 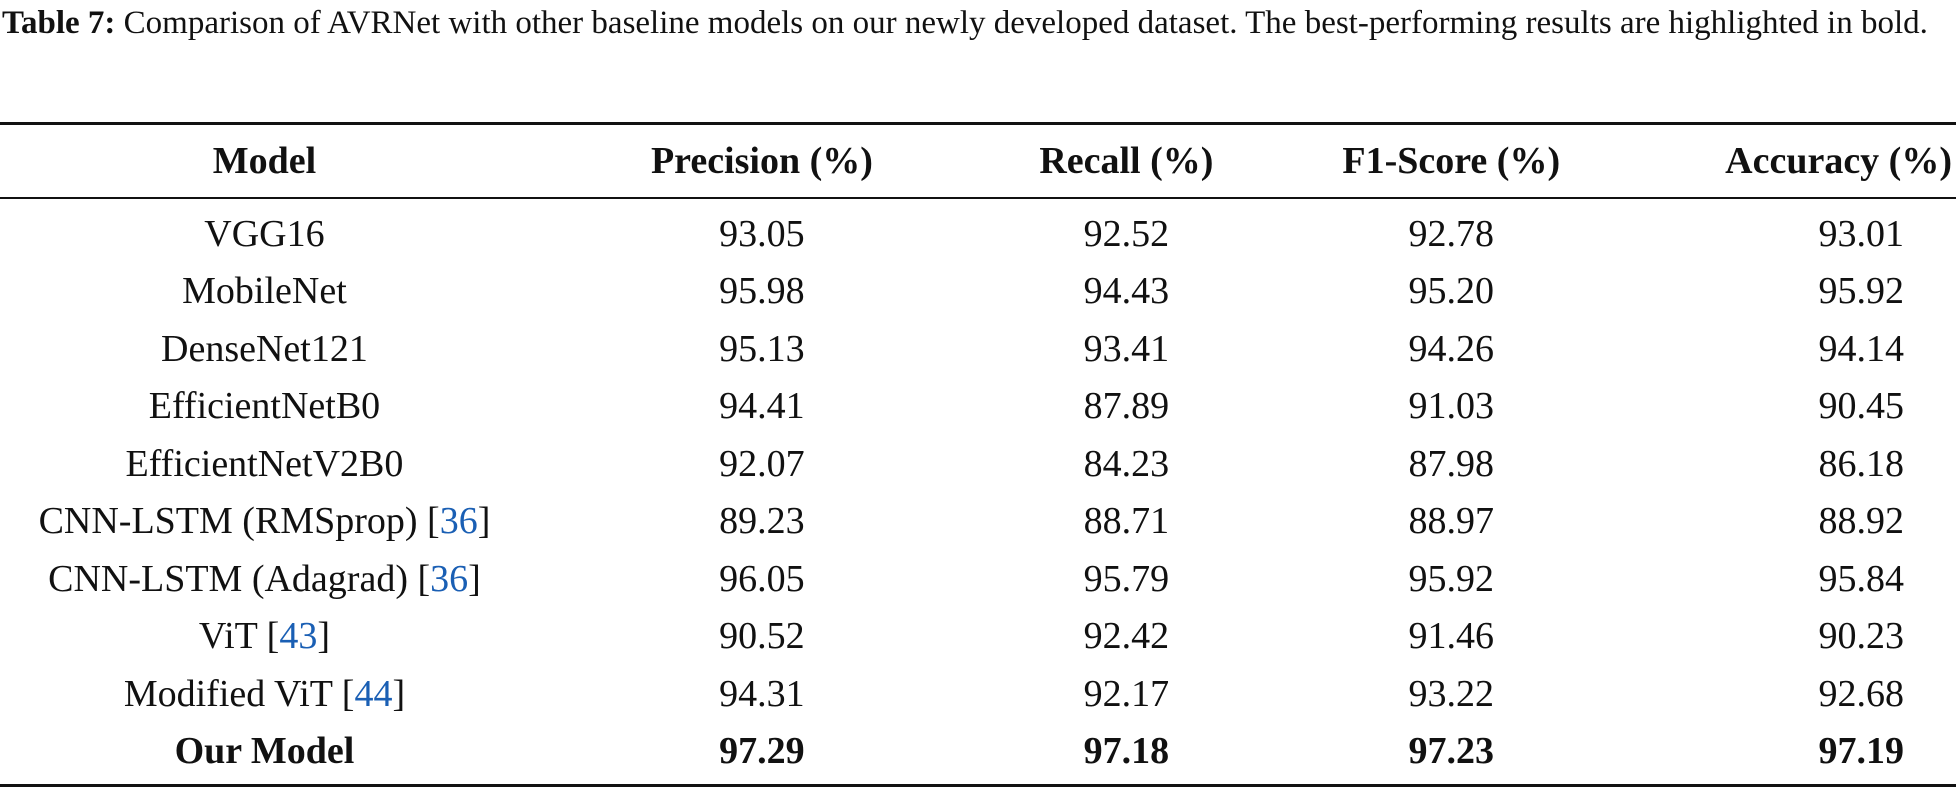 I want to click on cell-f1: 87.98, so click(x=1451, y=463).